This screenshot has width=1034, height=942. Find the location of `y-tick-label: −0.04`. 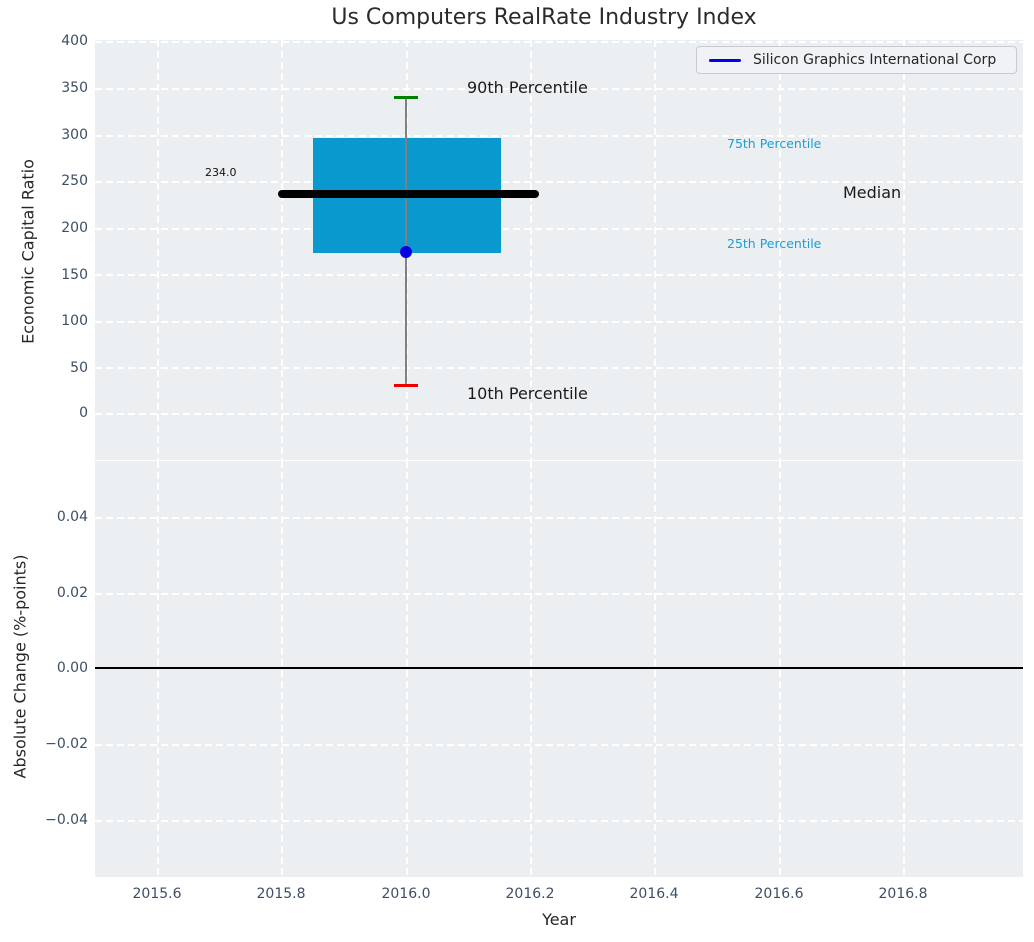

y-tick-label: −0.04 is located at coordinates (66, 820).